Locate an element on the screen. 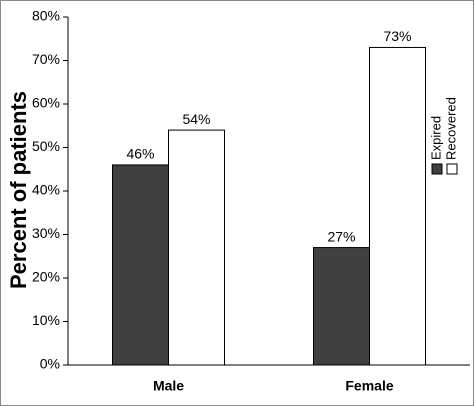 This screenshot has width=474, height=406. y-tick-label: 80% is located at coordinates (46, 16).